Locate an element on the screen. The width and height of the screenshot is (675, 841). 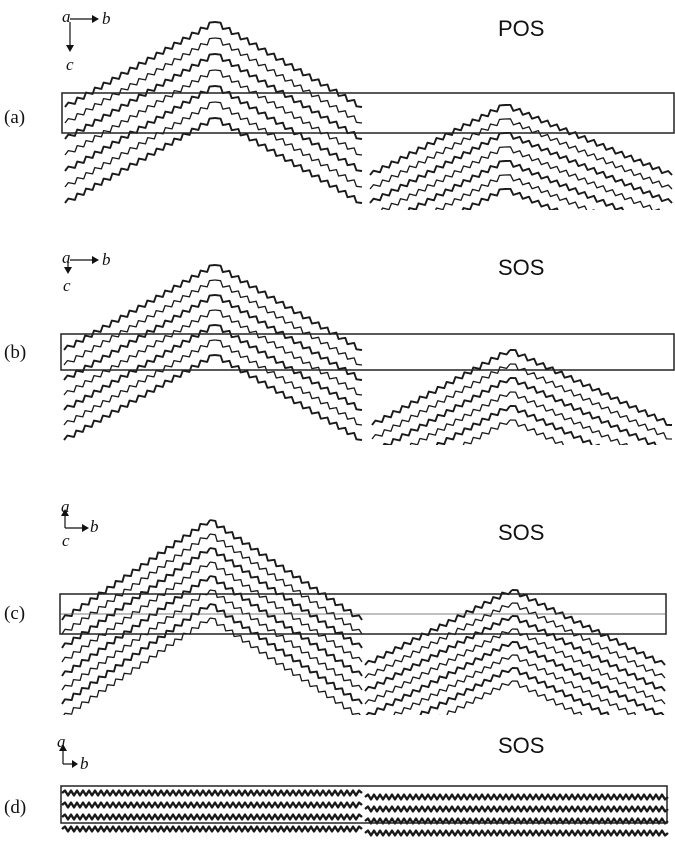
panel-label-b: (b) is located at coordinates (15, 352).